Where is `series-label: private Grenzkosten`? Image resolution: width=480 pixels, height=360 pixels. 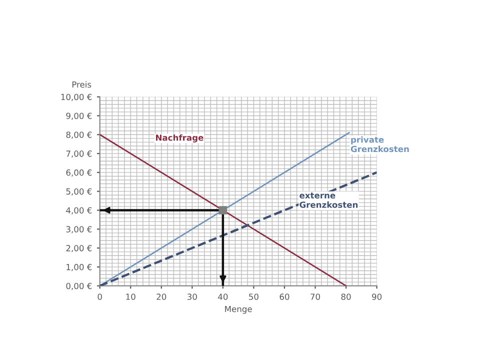 series-label: private Grenzkosten is located at coordinates (379, 144).